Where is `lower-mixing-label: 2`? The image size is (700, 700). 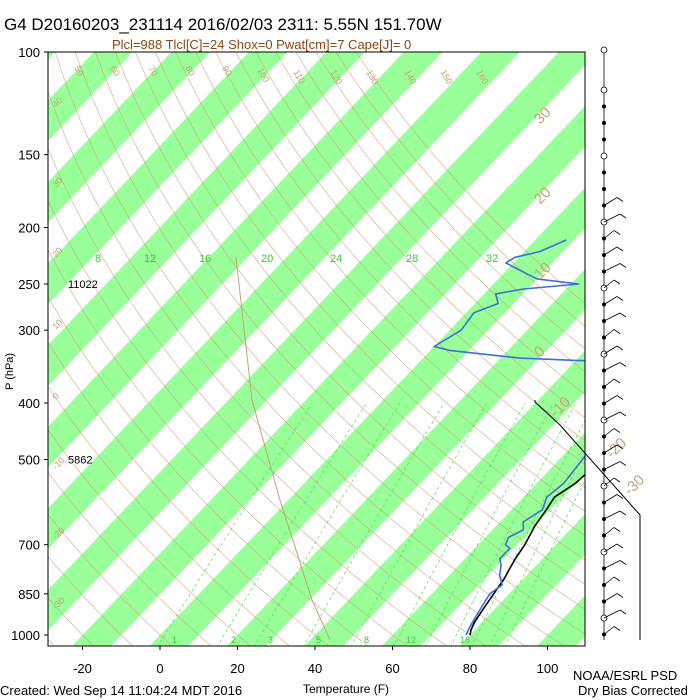
lower-mixing-label: 2 is located at coordinates (233, 640).